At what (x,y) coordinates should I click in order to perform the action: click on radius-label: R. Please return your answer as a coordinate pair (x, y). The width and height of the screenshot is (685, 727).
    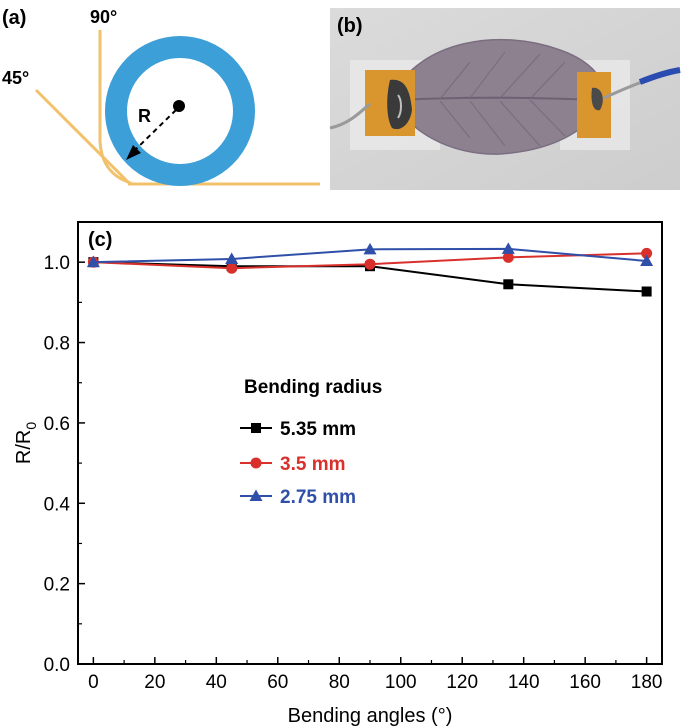
    Looking at the image, I should click on (144, 116).